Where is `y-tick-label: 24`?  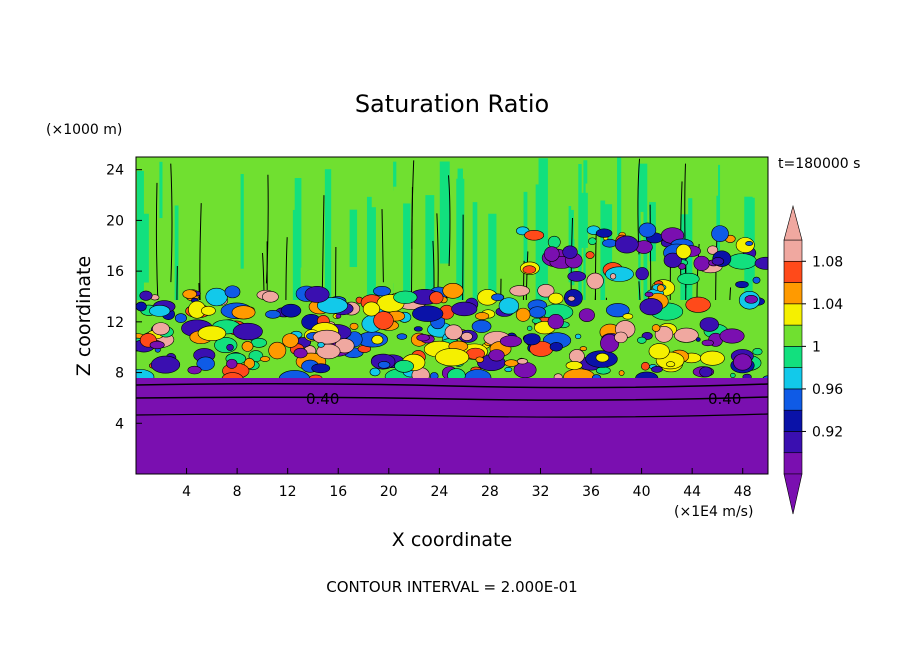
y-tick-label: 24 is located at coordinates (115, 171).